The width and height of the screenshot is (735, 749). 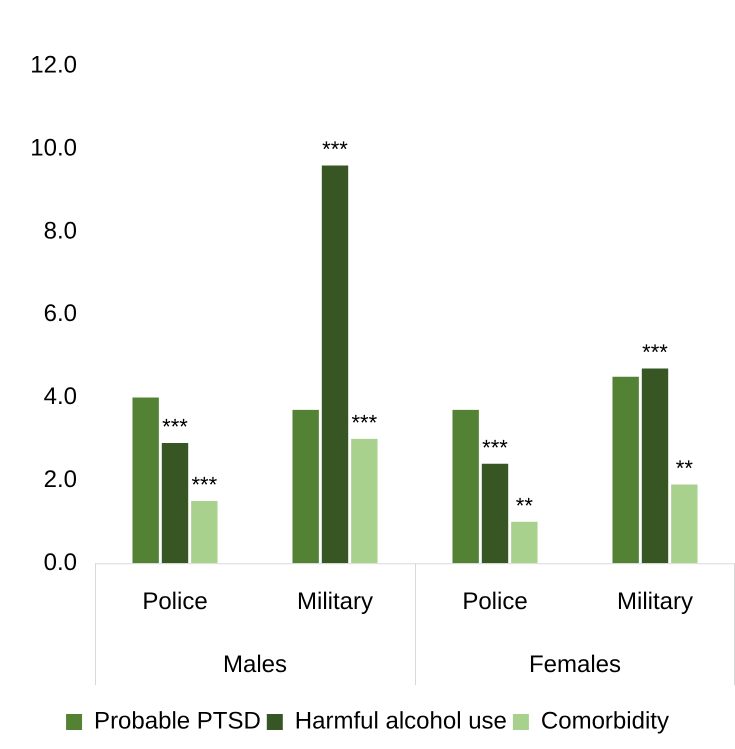 I want to click on y-tick-label: 10.0, so click(x=53, y=148).